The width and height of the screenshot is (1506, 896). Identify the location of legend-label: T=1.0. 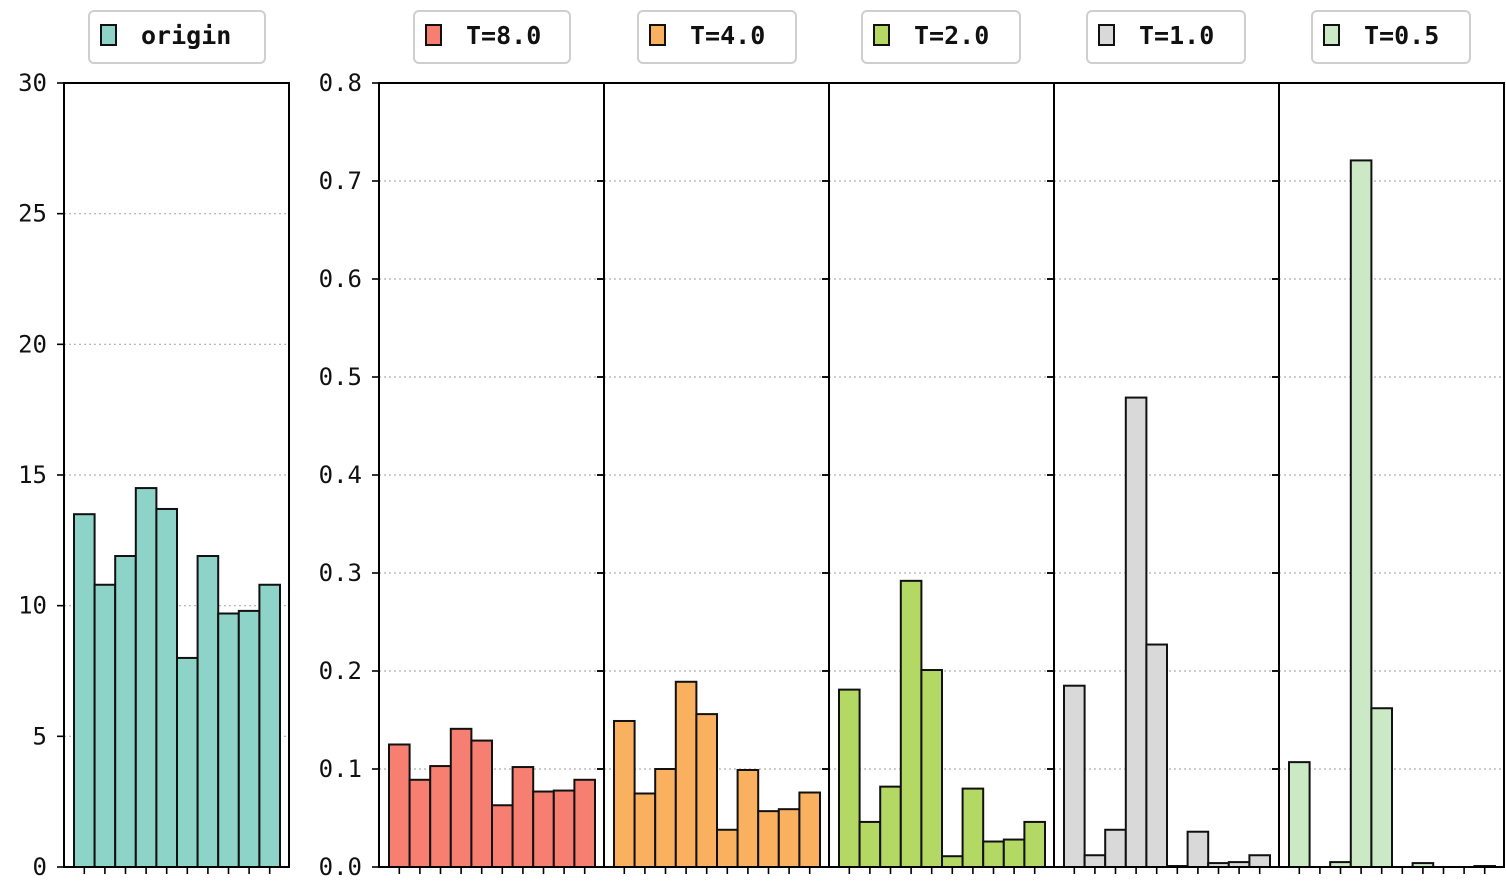
(1176, 35).